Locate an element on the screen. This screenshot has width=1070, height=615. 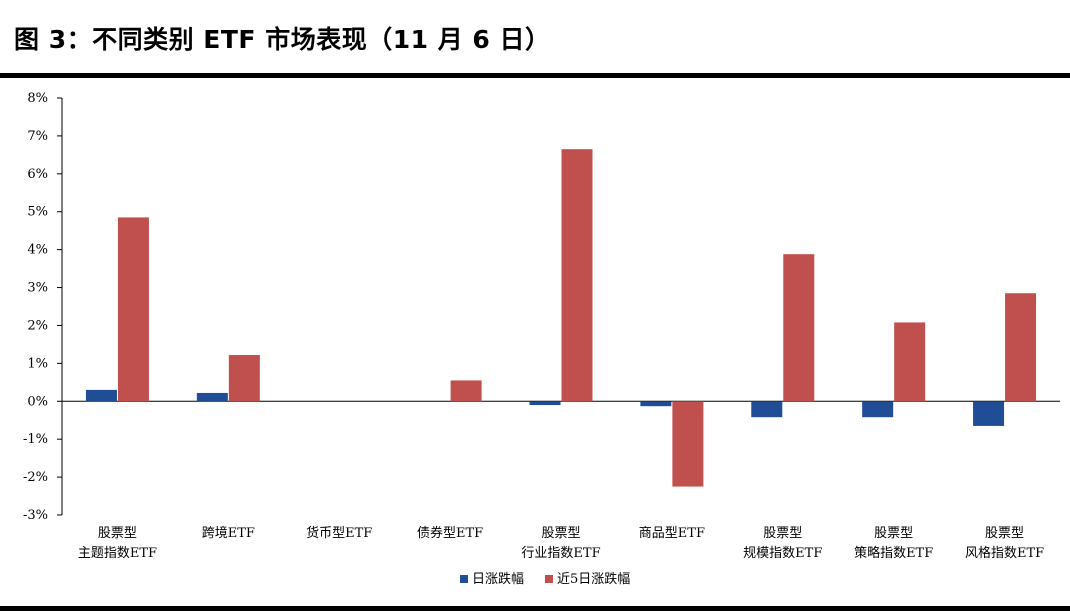
y-tick-label: -1% is located at coordinates (35, 439).